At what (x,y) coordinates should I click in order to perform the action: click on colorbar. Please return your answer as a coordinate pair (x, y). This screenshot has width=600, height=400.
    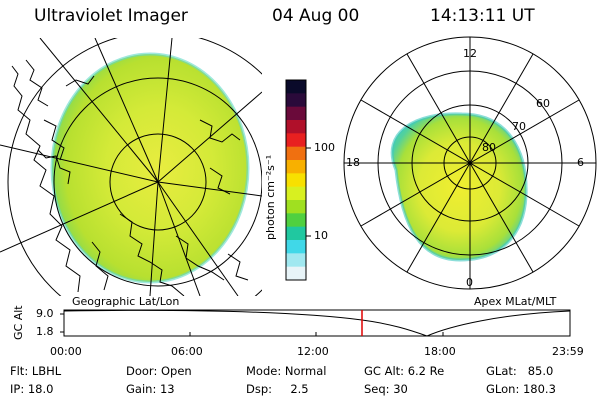
    Looking at the image, I should click on (298, 180).